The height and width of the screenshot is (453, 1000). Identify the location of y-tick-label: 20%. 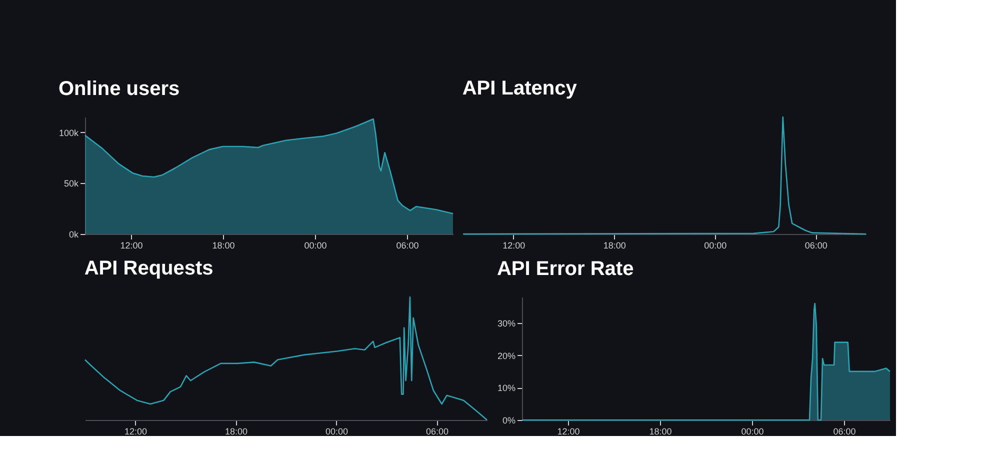
(506, 355).